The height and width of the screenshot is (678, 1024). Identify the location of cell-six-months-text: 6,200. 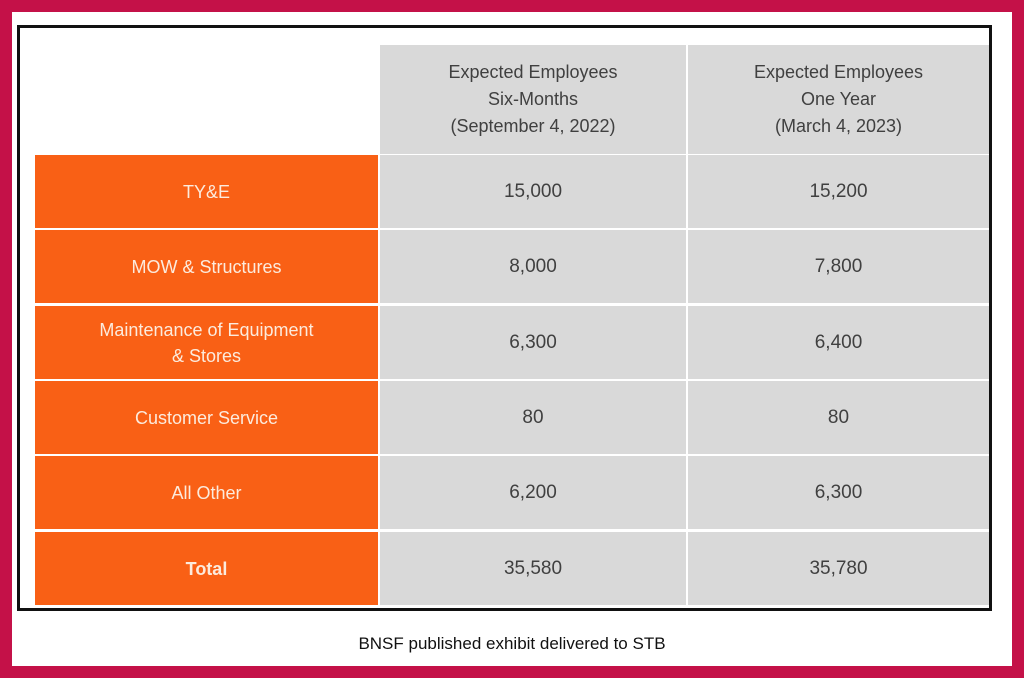
(533, 492).